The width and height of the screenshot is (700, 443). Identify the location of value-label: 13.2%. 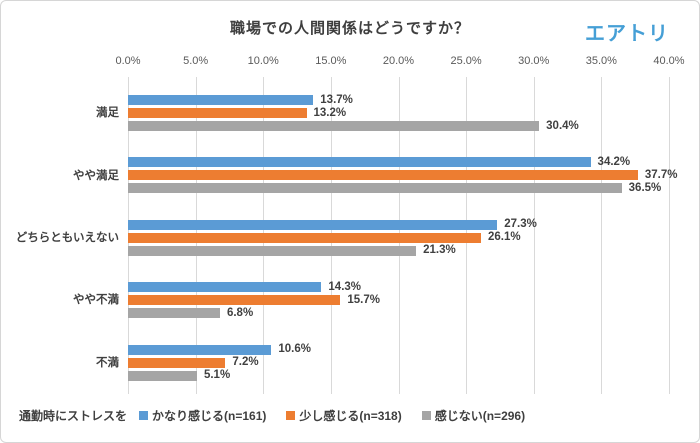
(330, 112).